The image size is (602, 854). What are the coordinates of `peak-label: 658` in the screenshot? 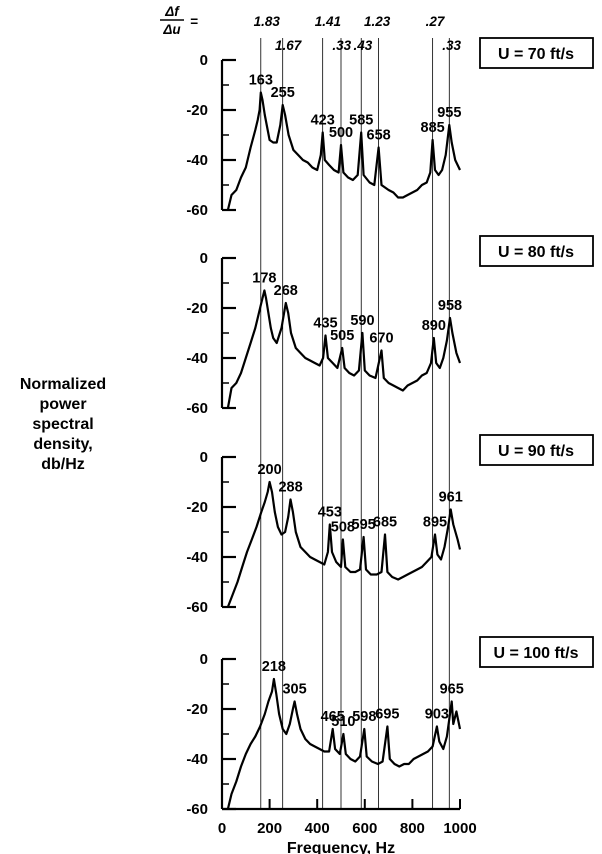 It's located at (379, 136).